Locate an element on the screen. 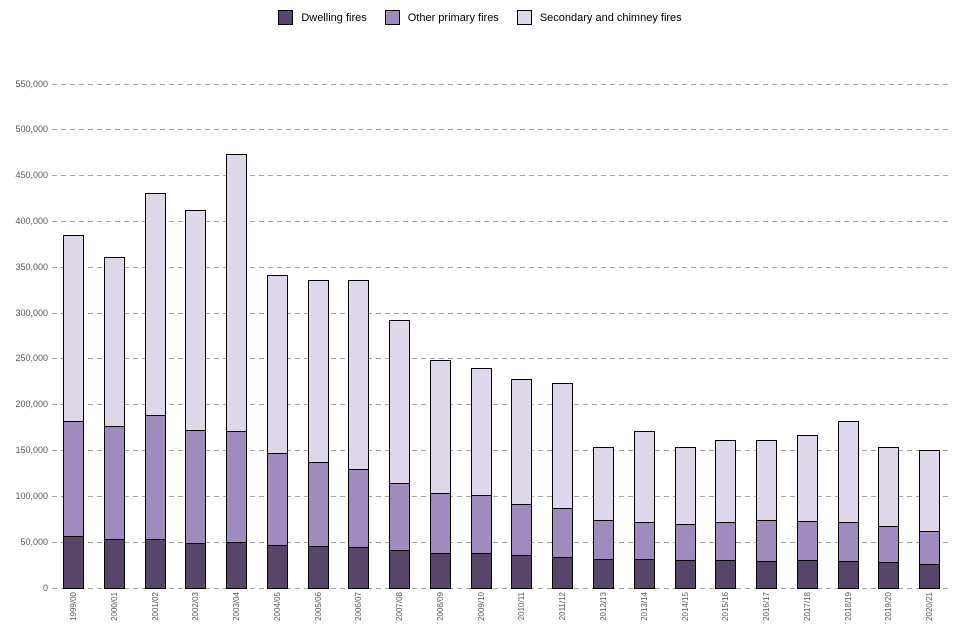  legend-label-dwelling-fires: Dwelling fires is located at coordinates (334, 17).